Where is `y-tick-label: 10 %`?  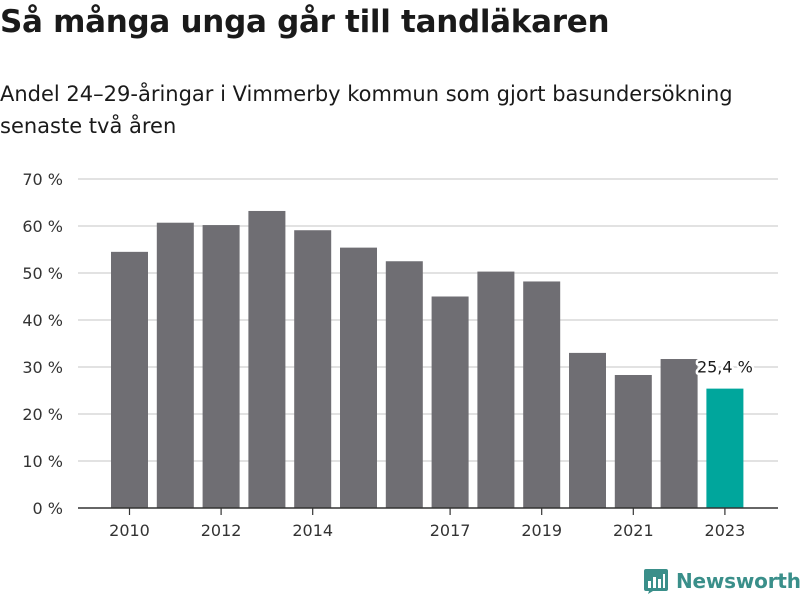 y-tick-label: 10 % is located at coordinates (42, 461).